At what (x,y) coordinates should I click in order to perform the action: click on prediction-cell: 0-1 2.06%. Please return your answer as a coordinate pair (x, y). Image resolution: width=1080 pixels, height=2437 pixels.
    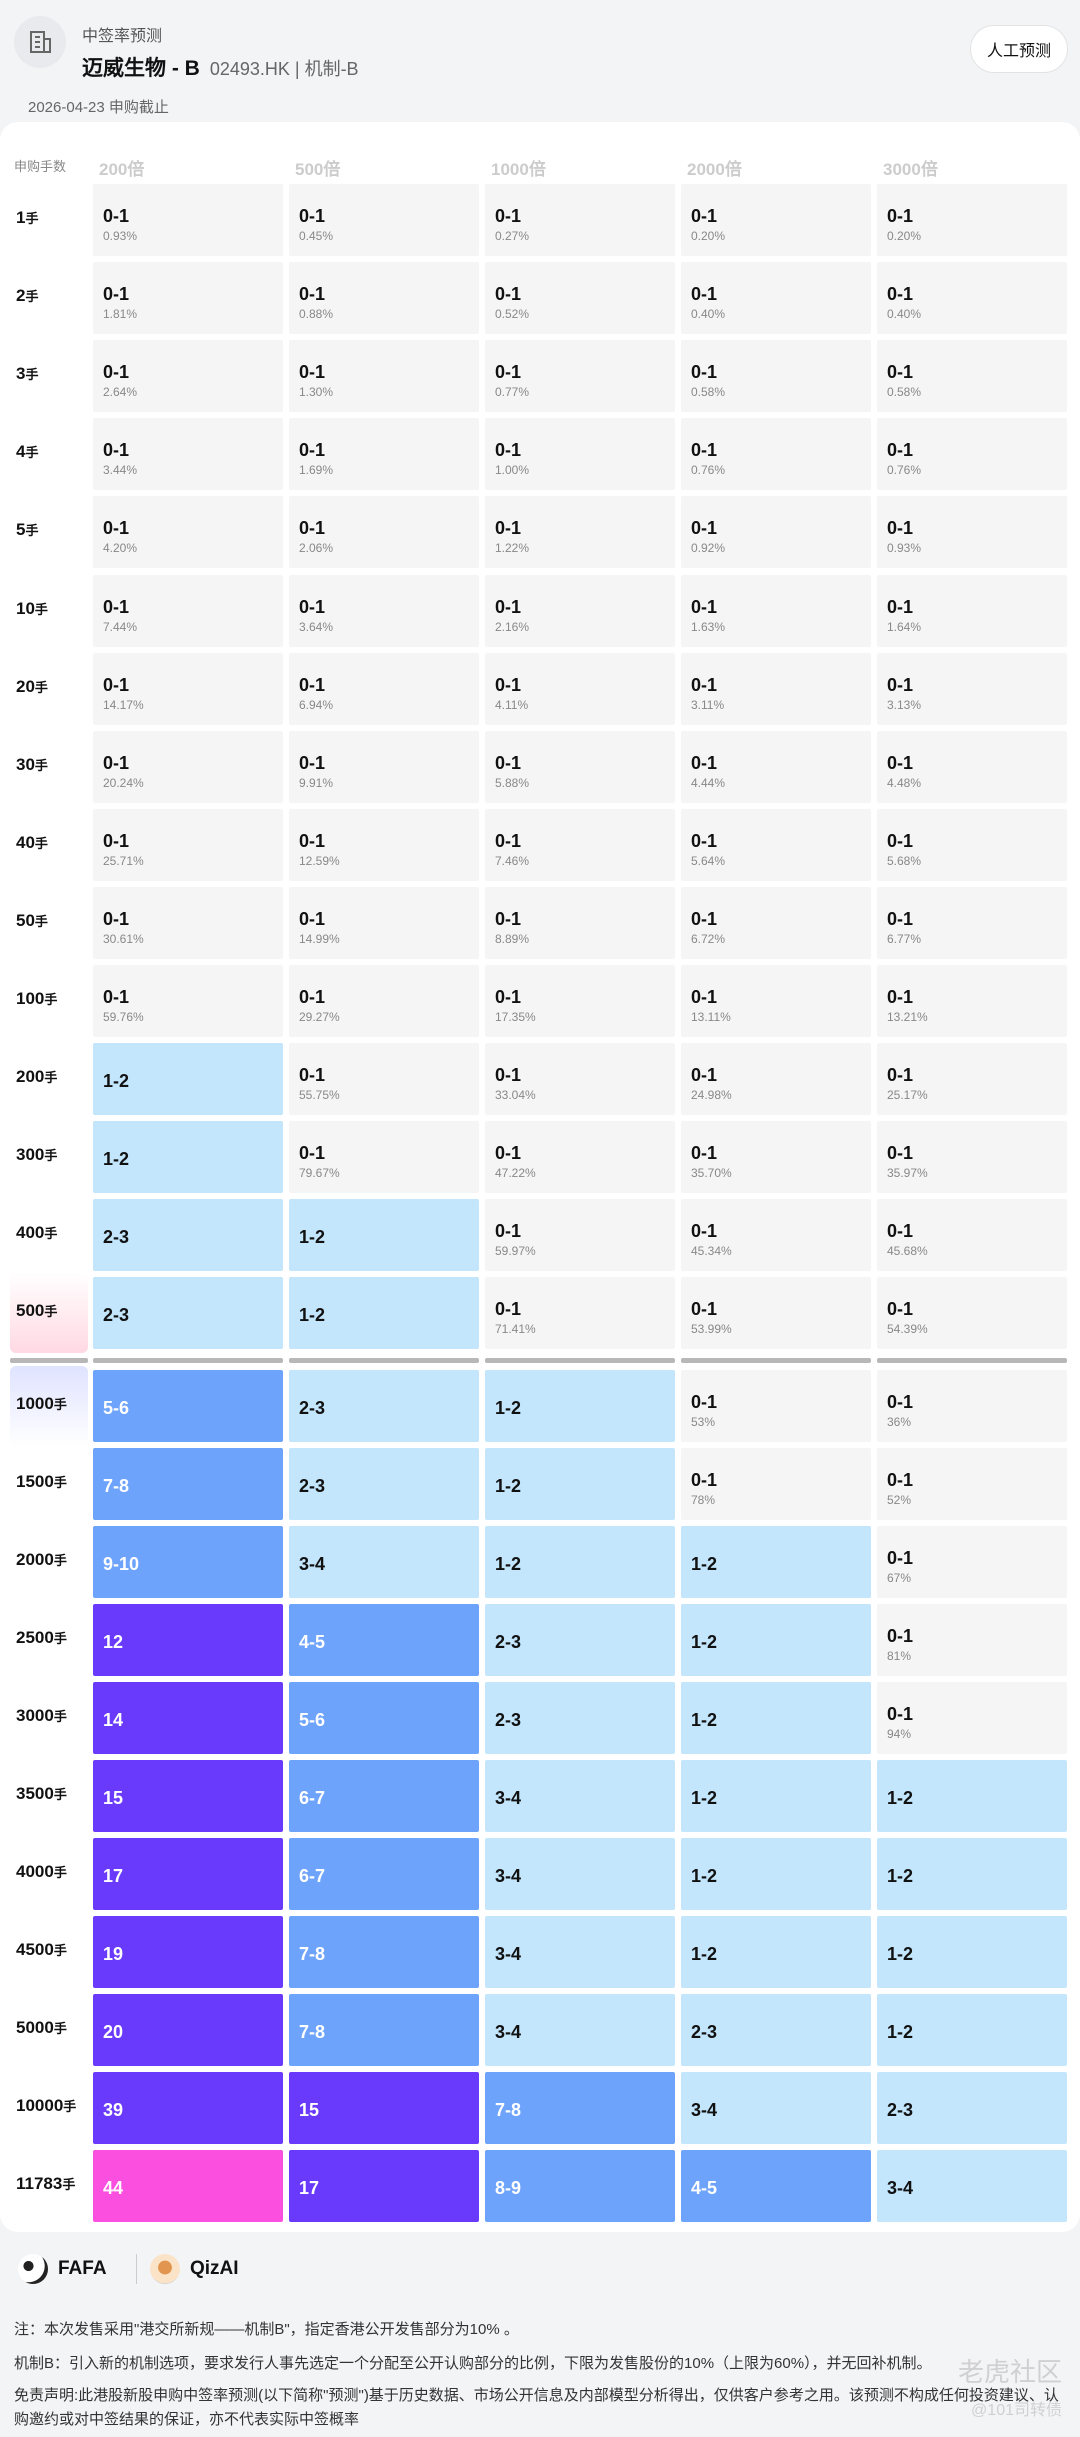
    Looking at the image, I should click on (384, 532).